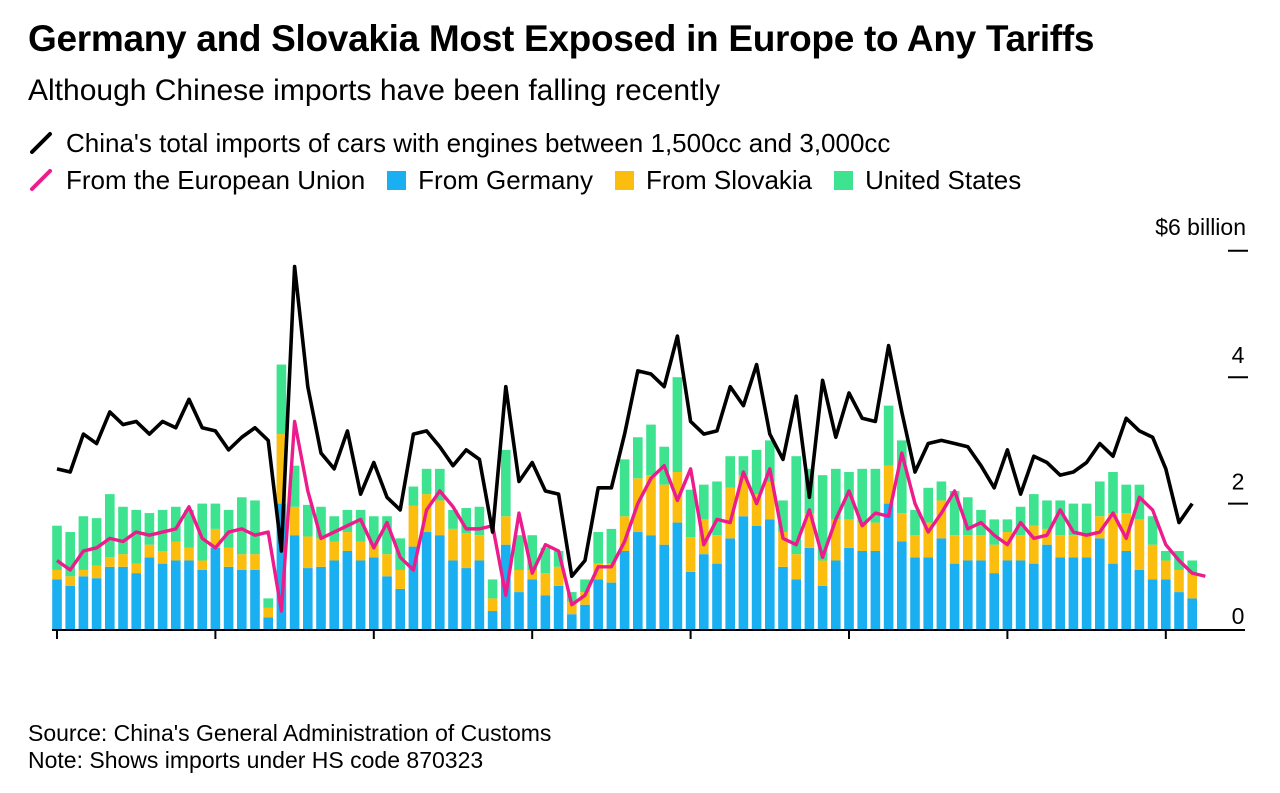 The height and width of the screenshot is (793, 1280). Describe the element at coordinates (196, 180) in the screenshot. I see `legend-item-eu: From the European Union` at that location.